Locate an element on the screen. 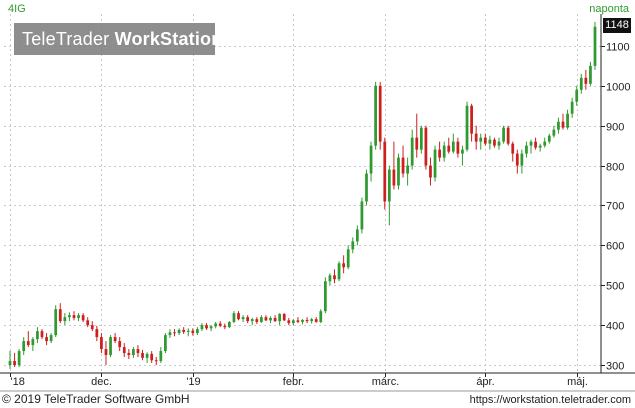 The image size is (635, 408). source-url: https://workstation.teletrader.com is located at coordinates (550, 400).